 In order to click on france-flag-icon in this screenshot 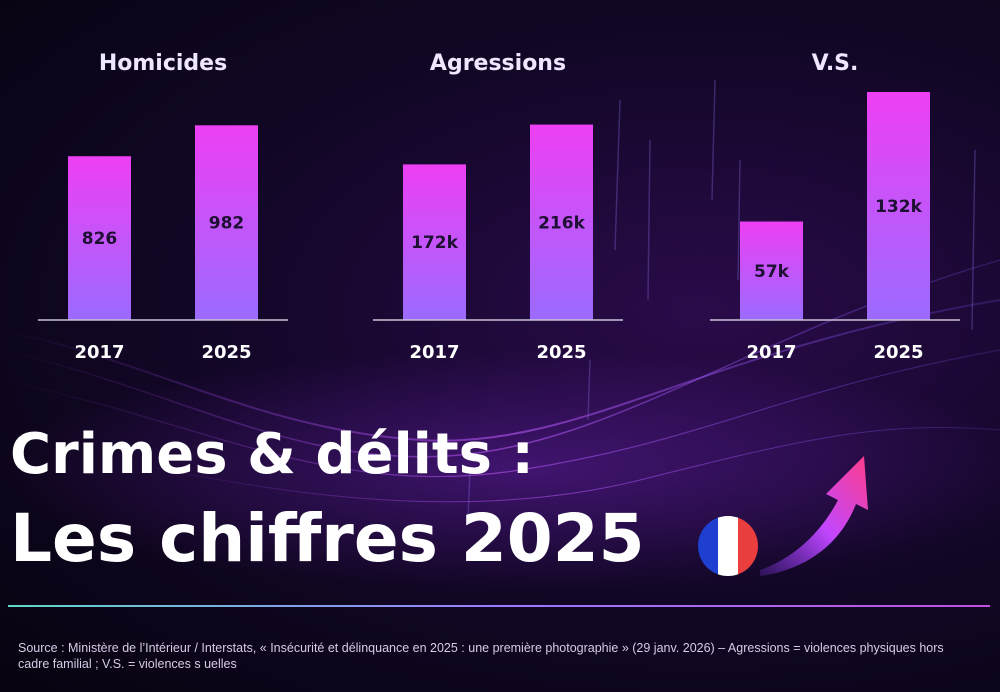, I will do `click(728, 546)`.